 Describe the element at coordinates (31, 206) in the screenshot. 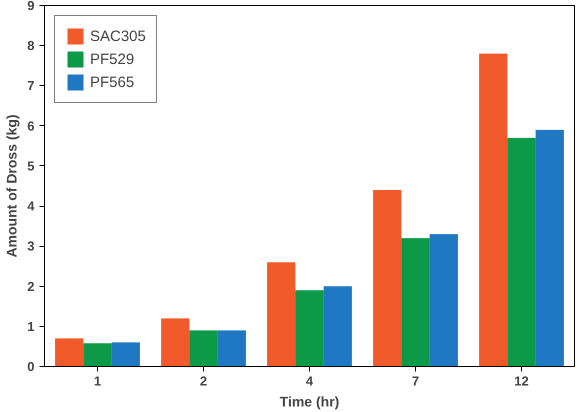

I see `y-tick-label: 4` at that location.